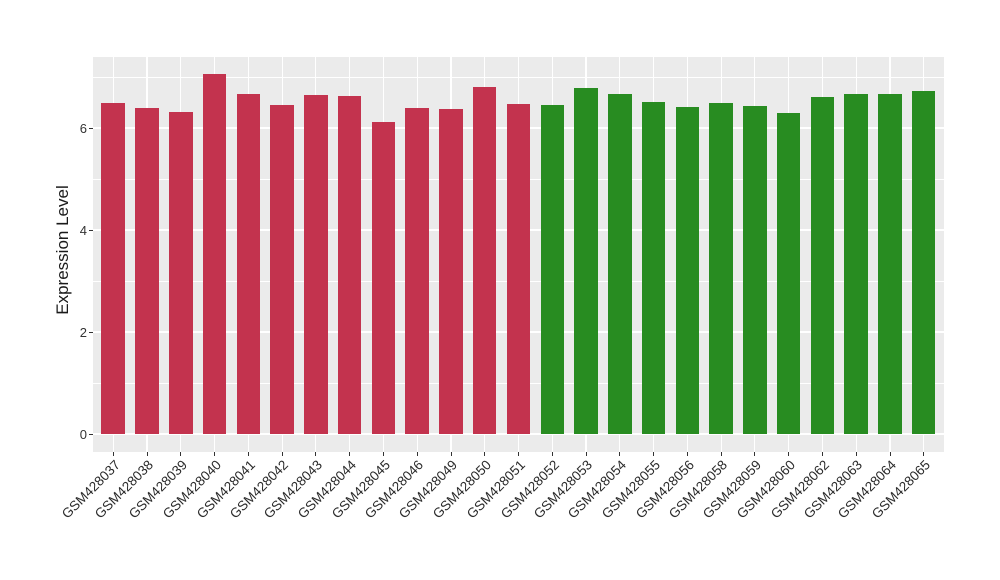 This screenshot has height=580, width=1000. Describe the element at coordinates (147, 270) in the screenshot. I see `bar-GSM428038` at that location.